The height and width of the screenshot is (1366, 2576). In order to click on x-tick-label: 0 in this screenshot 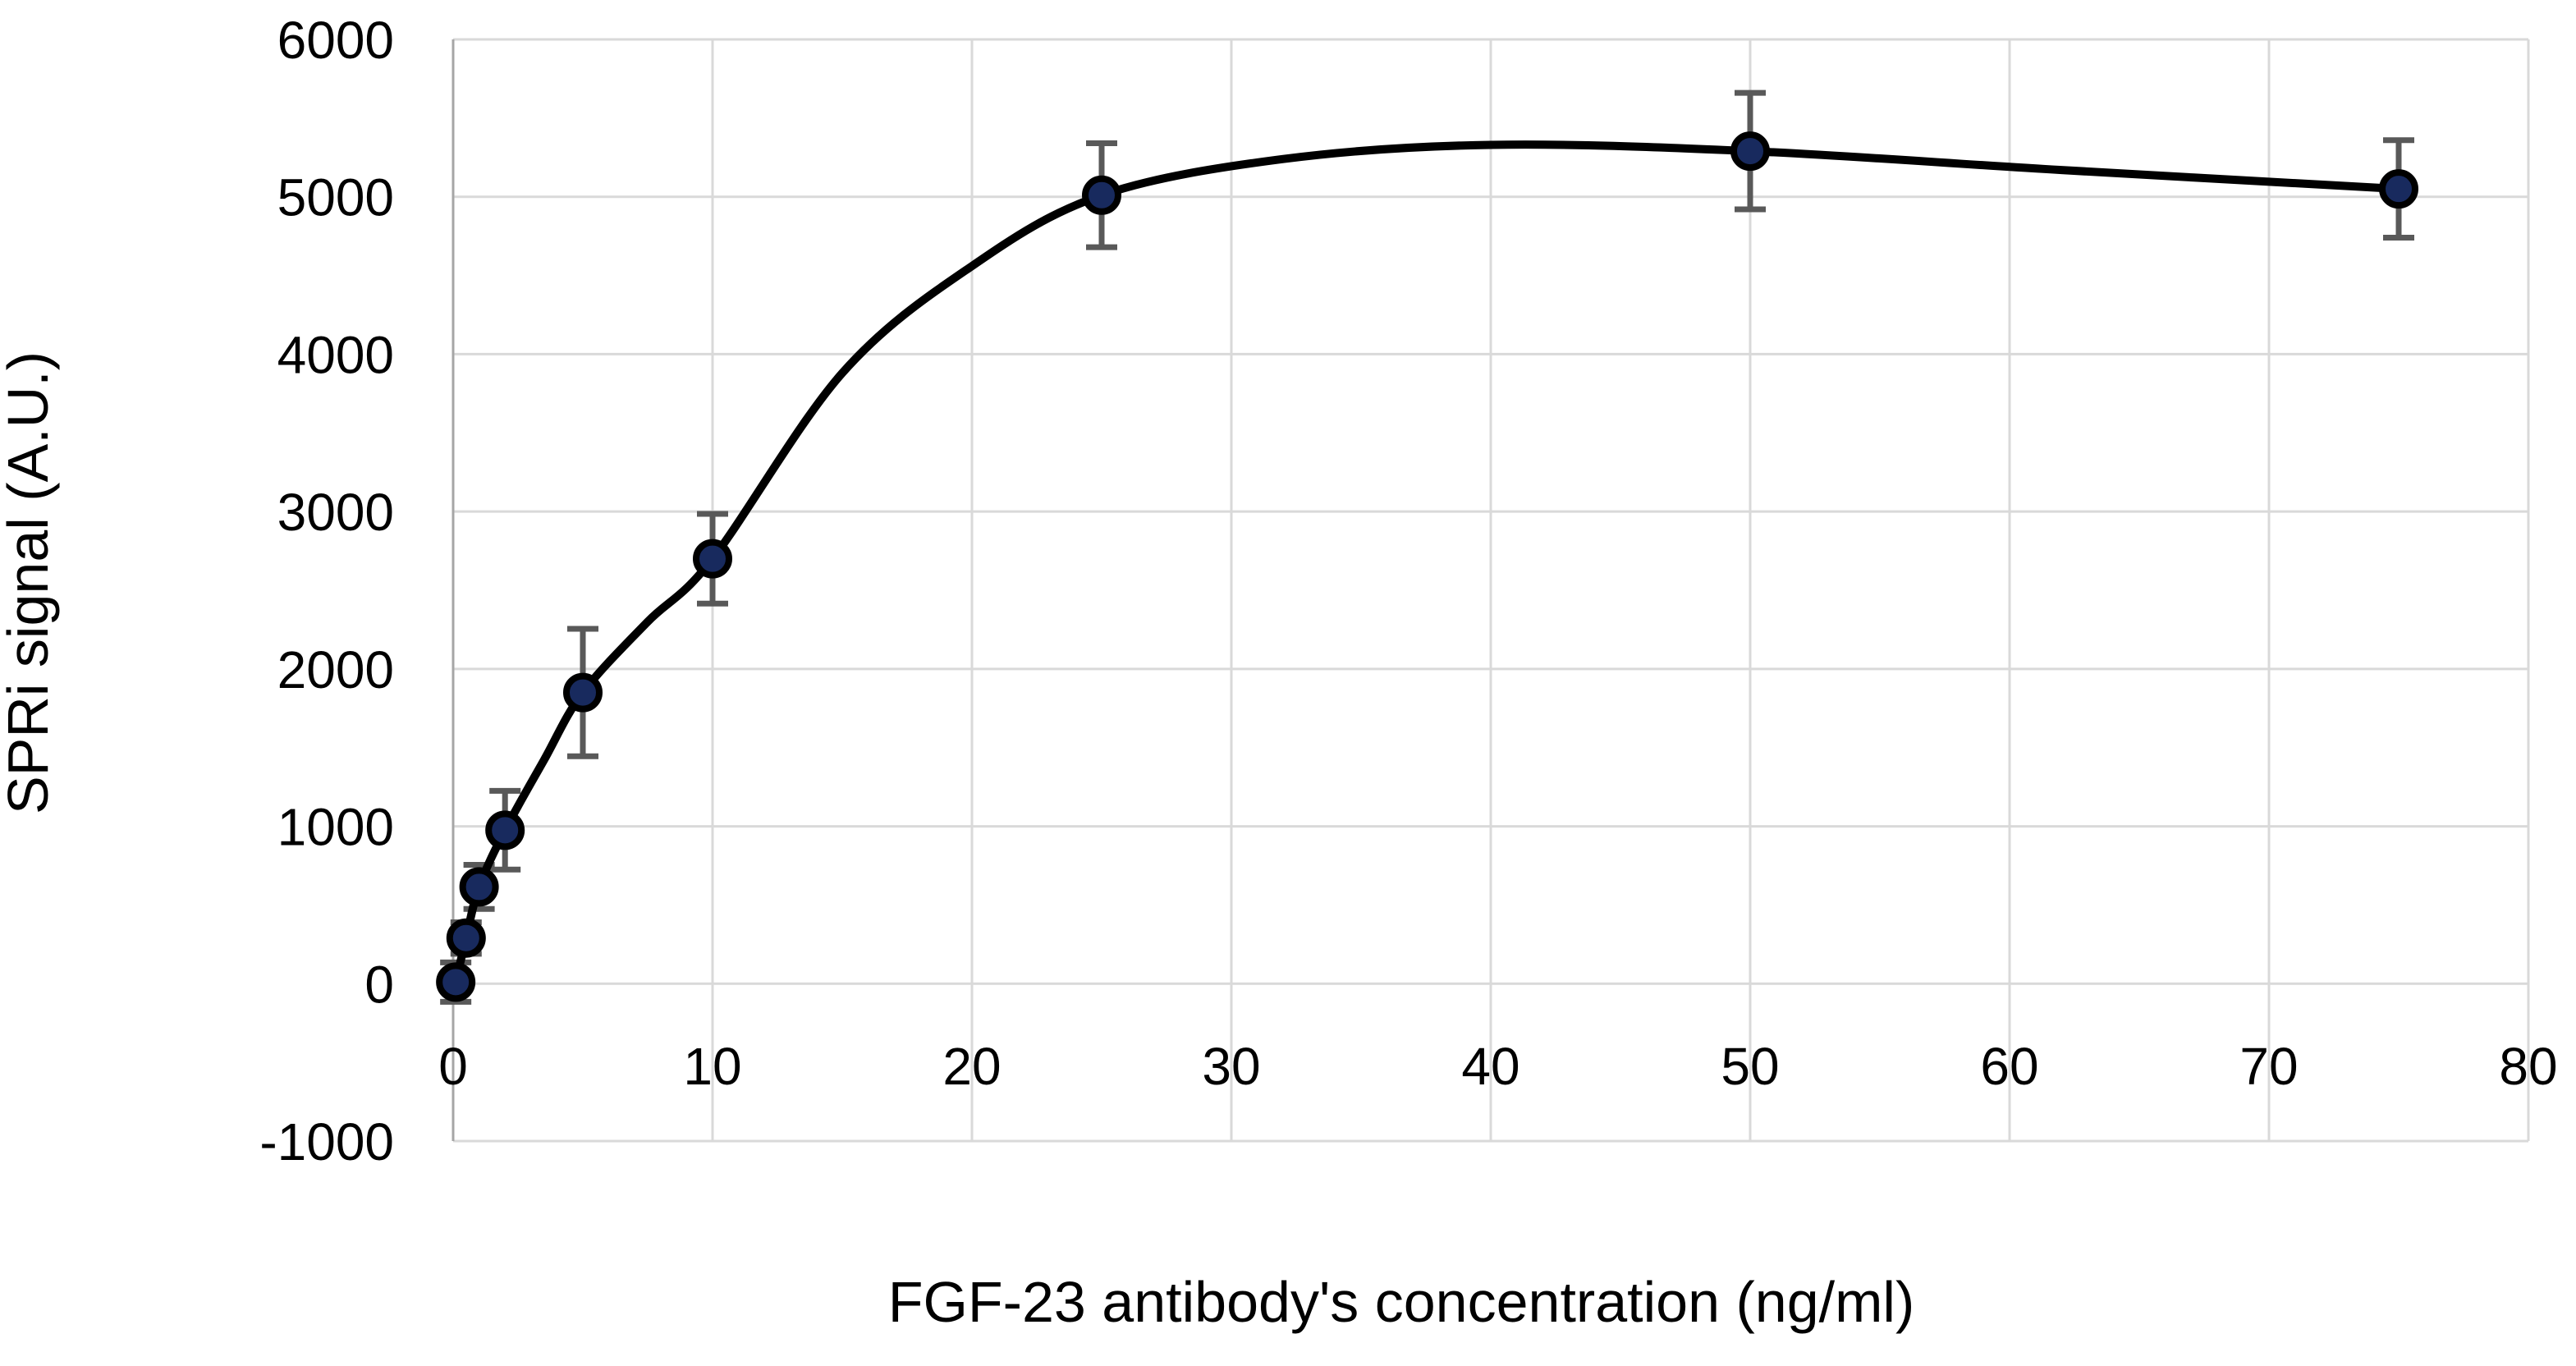, I will do `click(453, 1066)`.